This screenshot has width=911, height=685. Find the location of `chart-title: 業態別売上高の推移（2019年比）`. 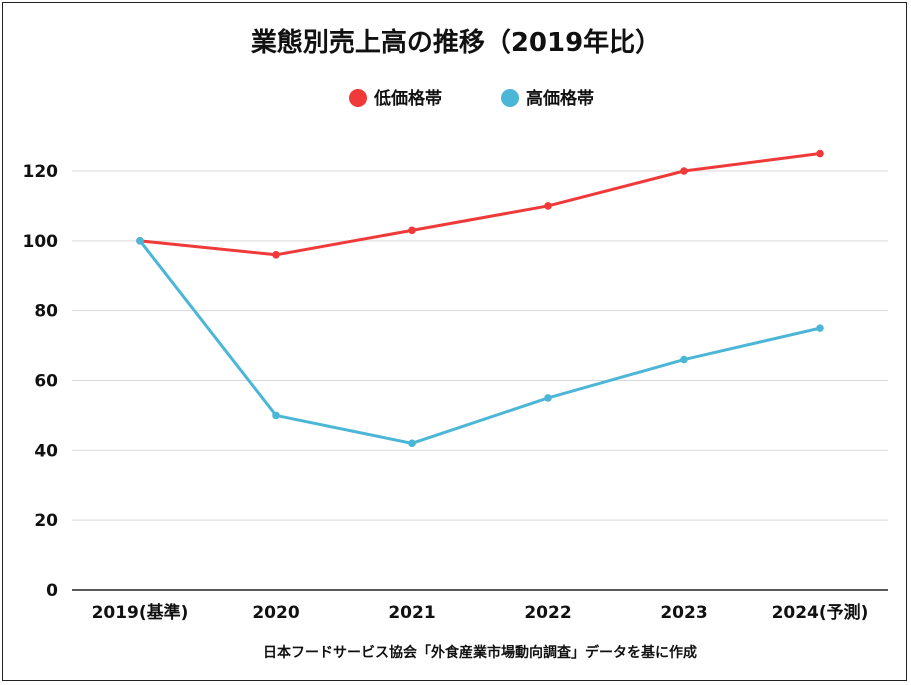

chart-title: 業態別売上高の推移（2019年比） is located at coordinates (456, 42).